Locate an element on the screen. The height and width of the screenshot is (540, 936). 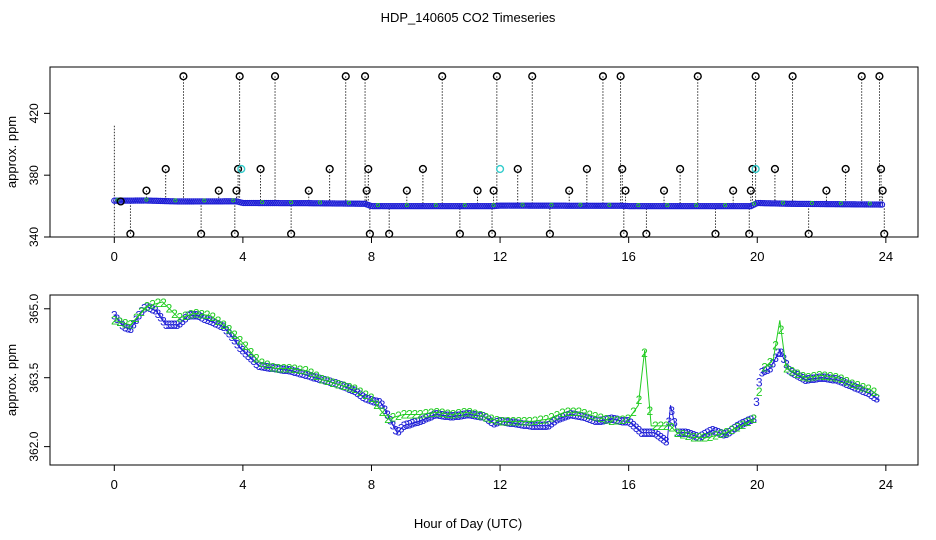
top-x-tick-label: 24 is located at coordinates (886, 256).